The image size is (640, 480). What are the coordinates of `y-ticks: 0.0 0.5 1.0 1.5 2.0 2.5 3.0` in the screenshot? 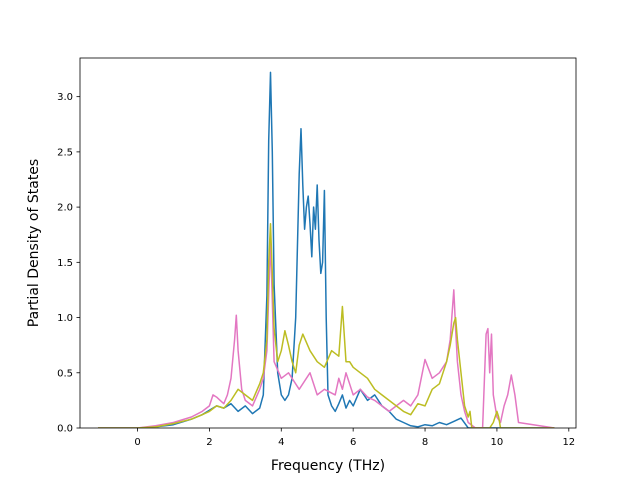 It's located at (68, 263).